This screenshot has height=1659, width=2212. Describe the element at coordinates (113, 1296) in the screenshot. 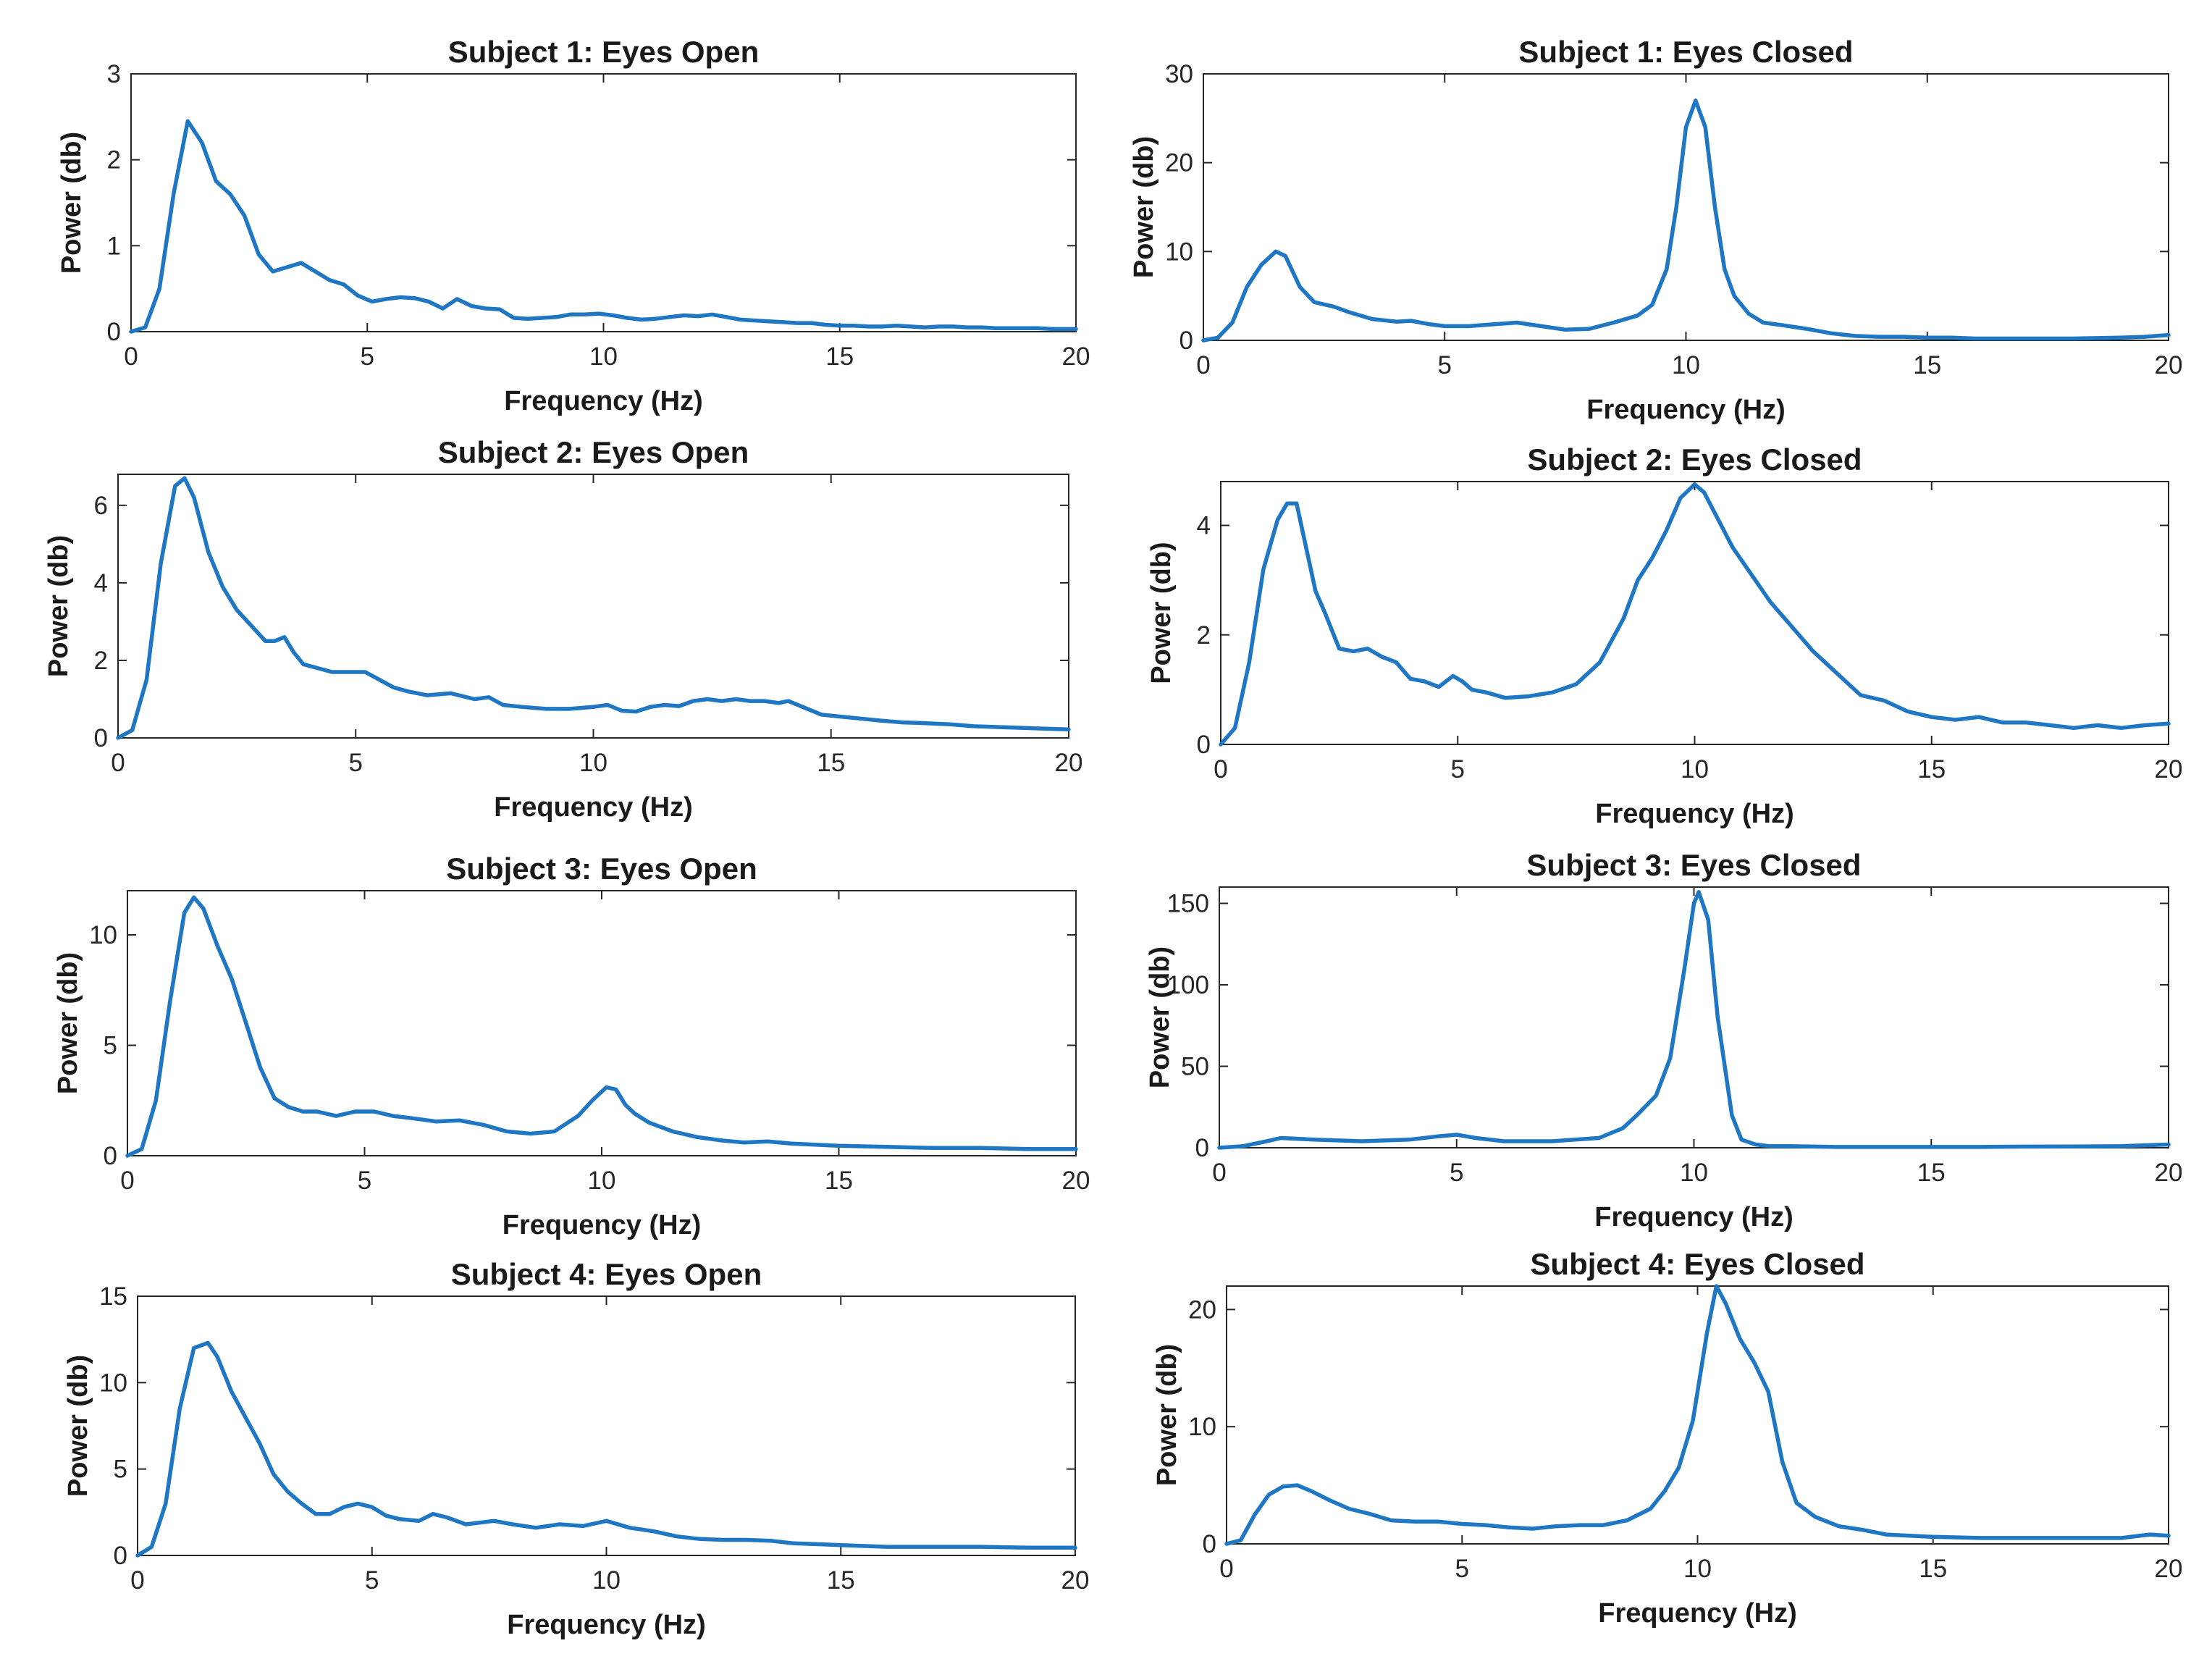

I see `y-tick-label: 15` at that location.